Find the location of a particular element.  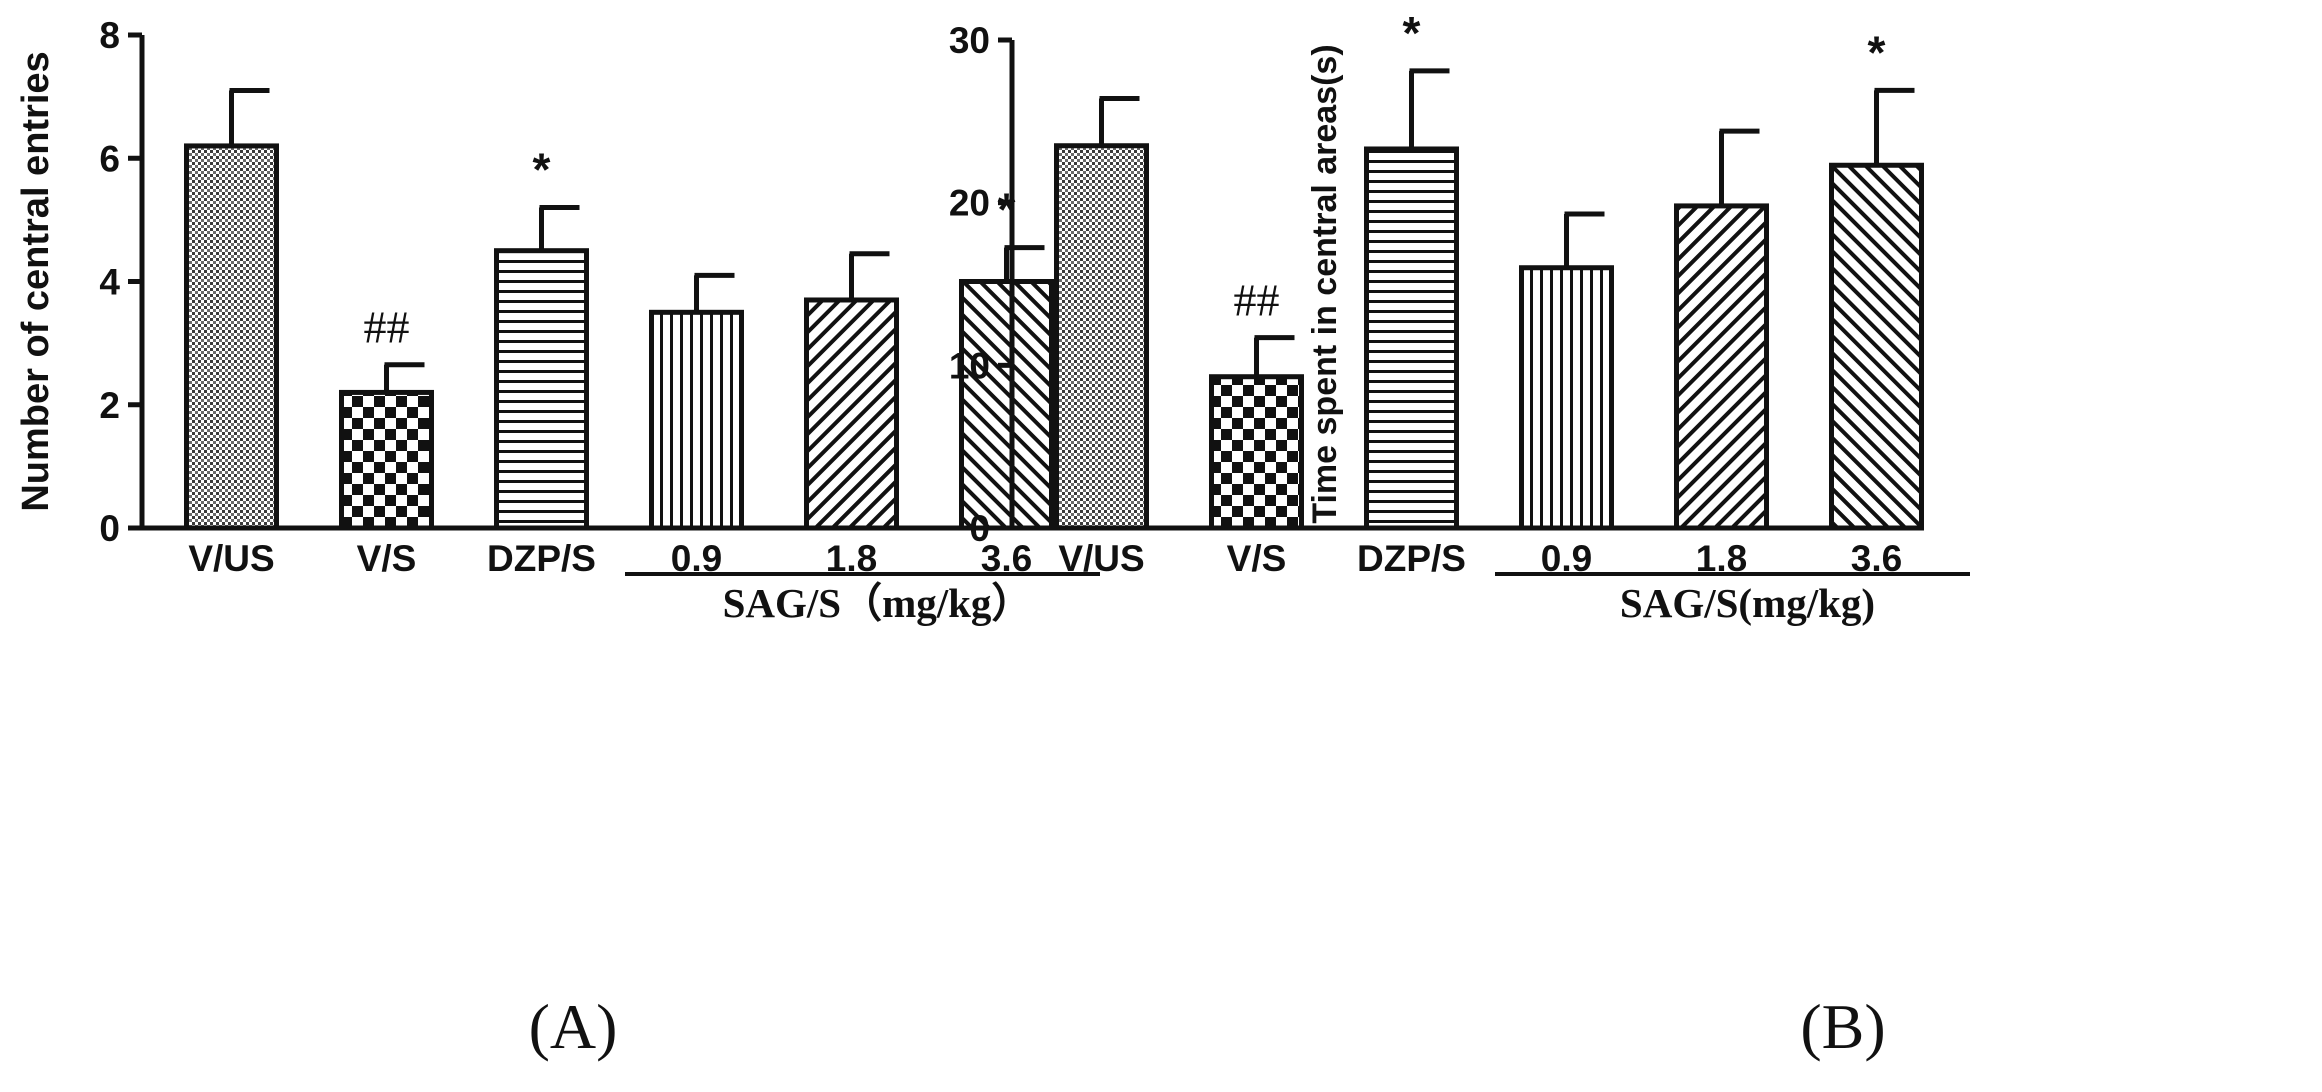

group-label: SAG/S（mg/kg） is located at coordinates (878, 603).